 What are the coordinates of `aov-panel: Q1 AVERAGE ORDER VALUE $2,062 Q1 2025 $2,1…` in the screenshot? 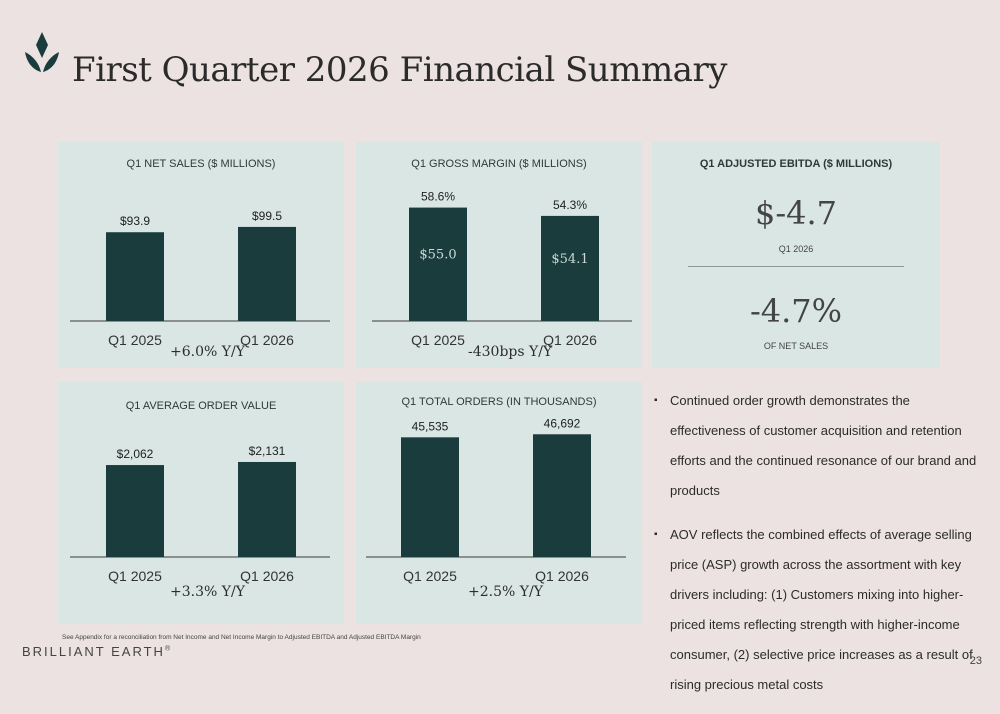 It's located at (201, 503).